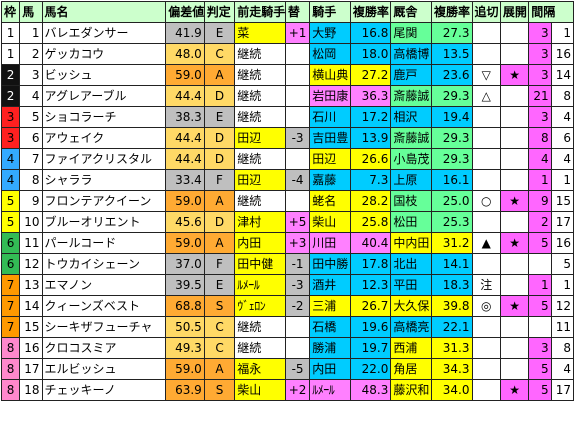 Image resolution: width=575 pixels, height=422 pixels. What do you see at coordinates (411, 222) in the screenshot?
I see `trainer-cell: 松田` at bounding box center [411, 222].